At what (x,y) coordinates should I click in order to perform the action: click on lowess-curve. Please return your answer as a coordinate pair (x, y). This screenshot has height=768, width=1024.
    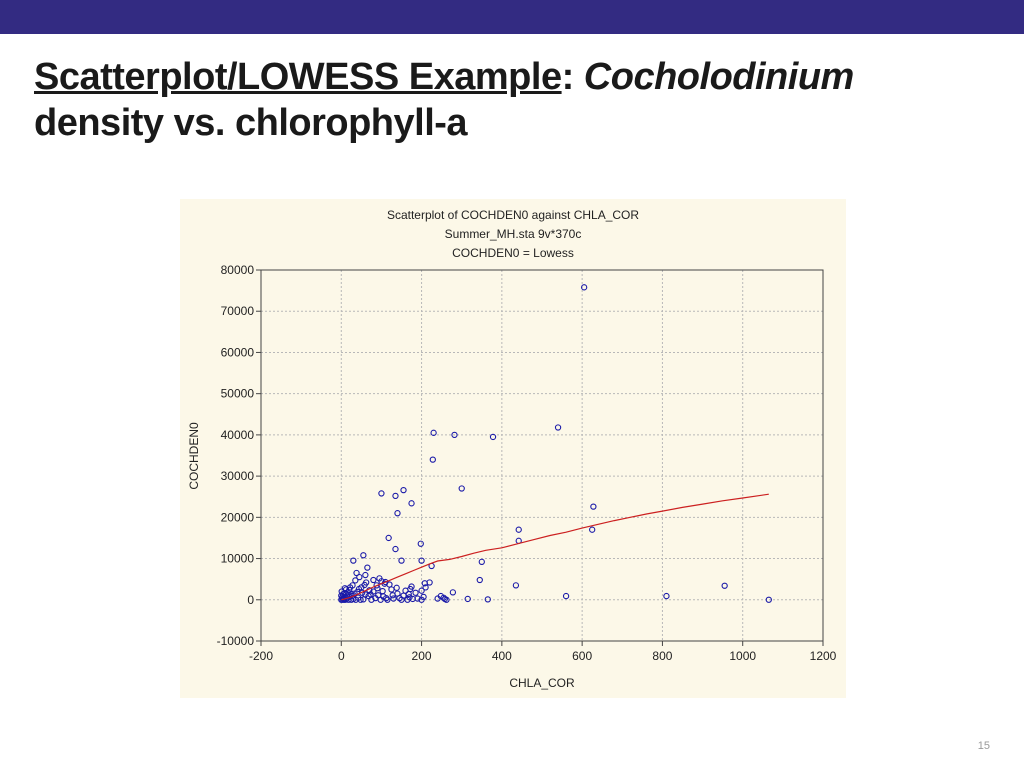
    Looking at the image, I should click on (555, 547).